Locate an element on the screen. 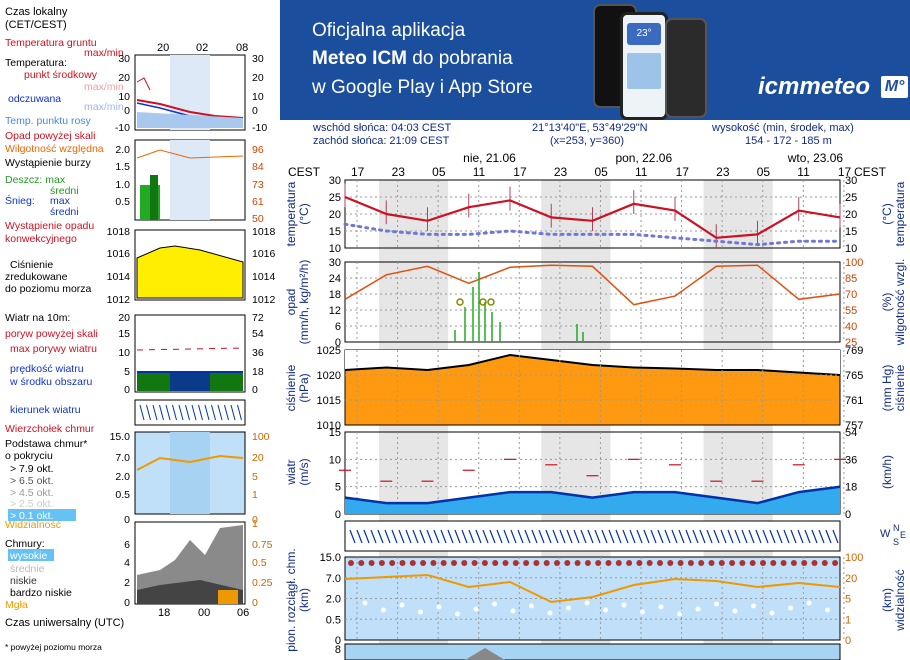 The width and height of the screenshot is (910, 660). panel-clouds: 8 is located at coordinates (588, 651).